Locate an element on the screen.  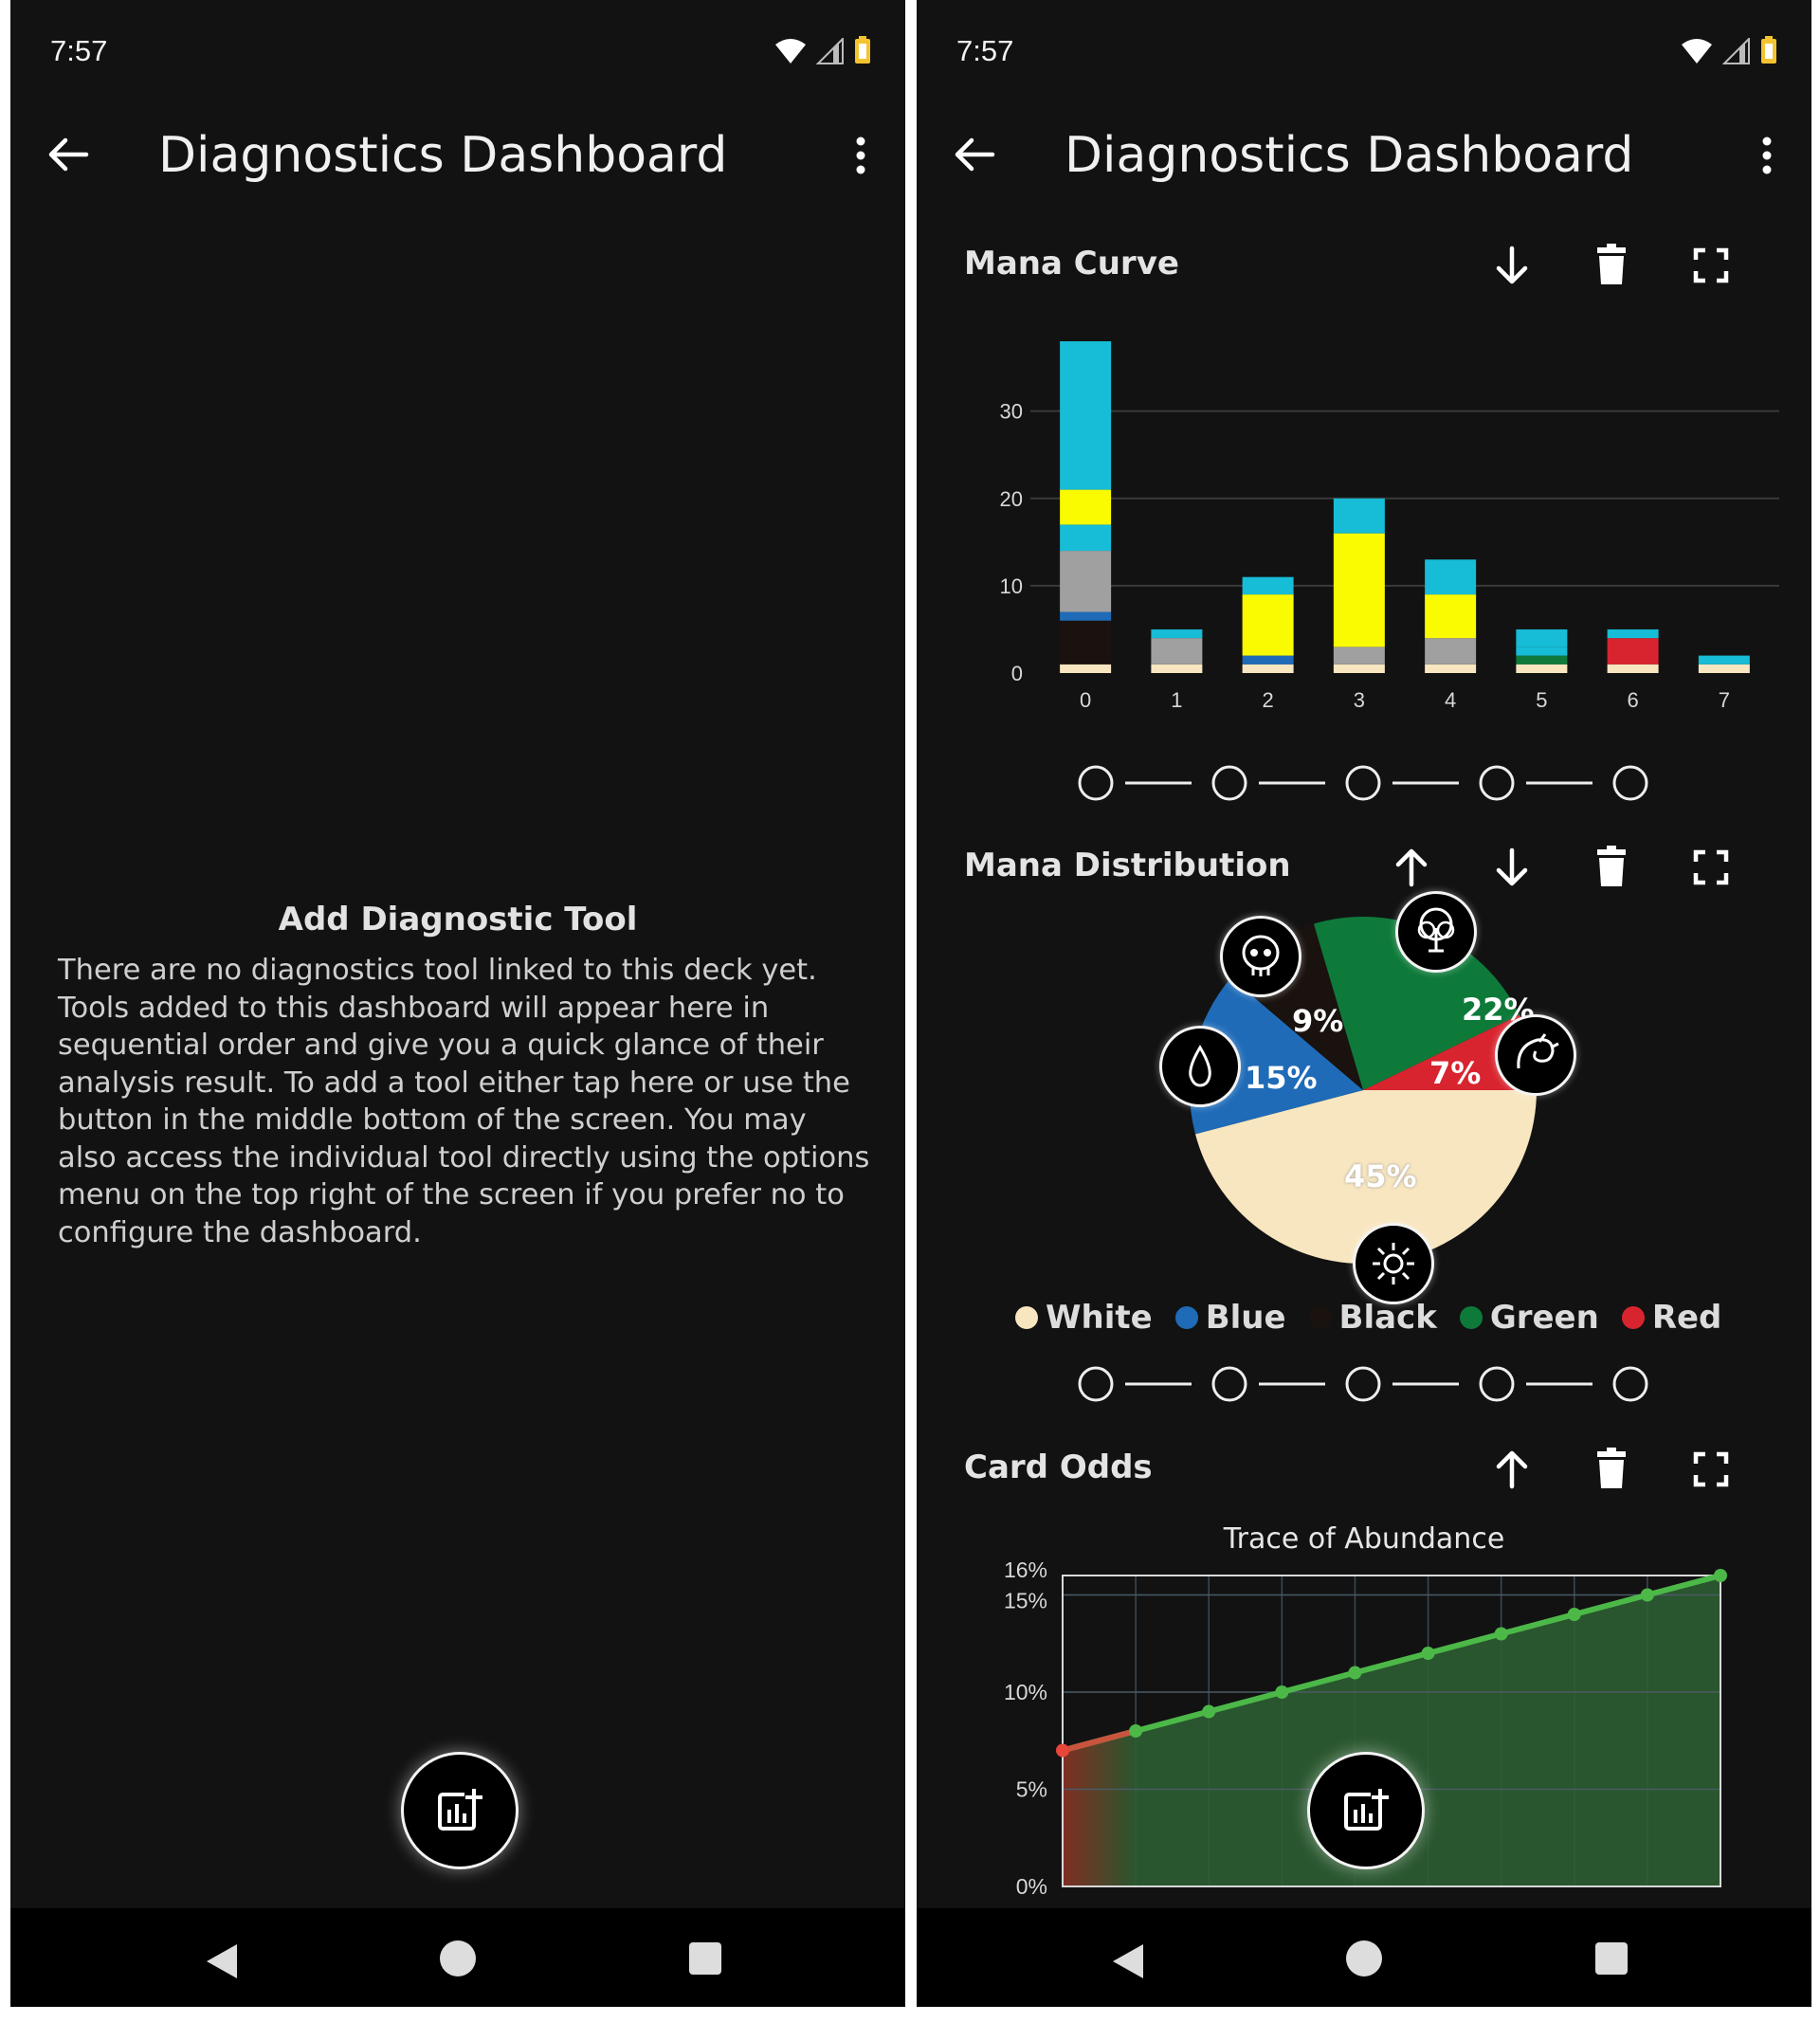
legend-item-green: Green is located at coordinates (1529, 1318).